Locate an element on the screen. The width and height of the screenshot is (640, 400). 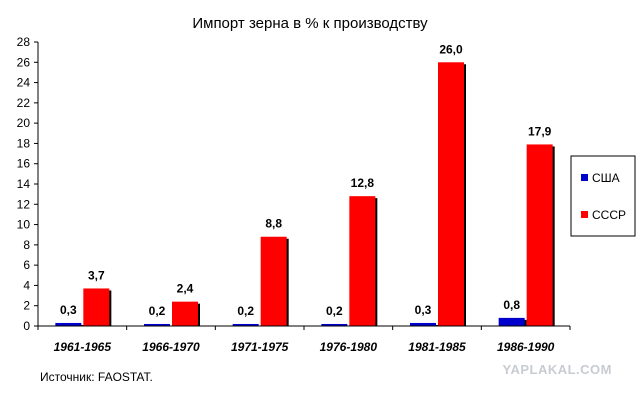
chart-title: Импорт зерна в % к производству is located at coordinates (310, 23).